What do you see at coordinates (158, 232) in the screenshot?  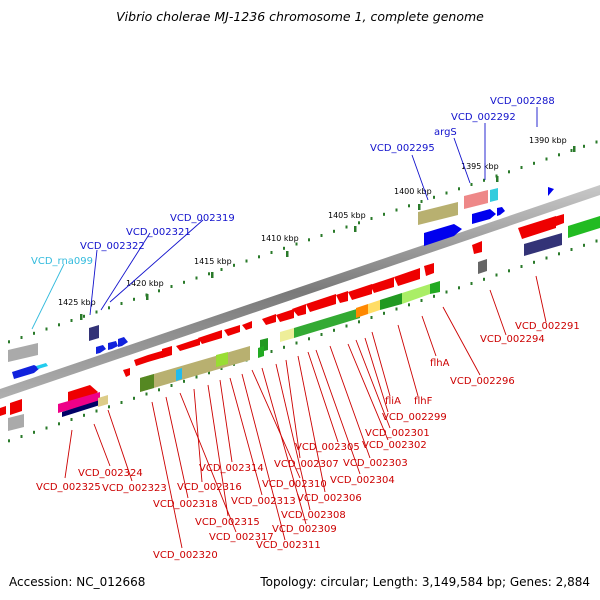 I see `label-vcd-002321: VCD_002321` at bounding box center [158, 232].